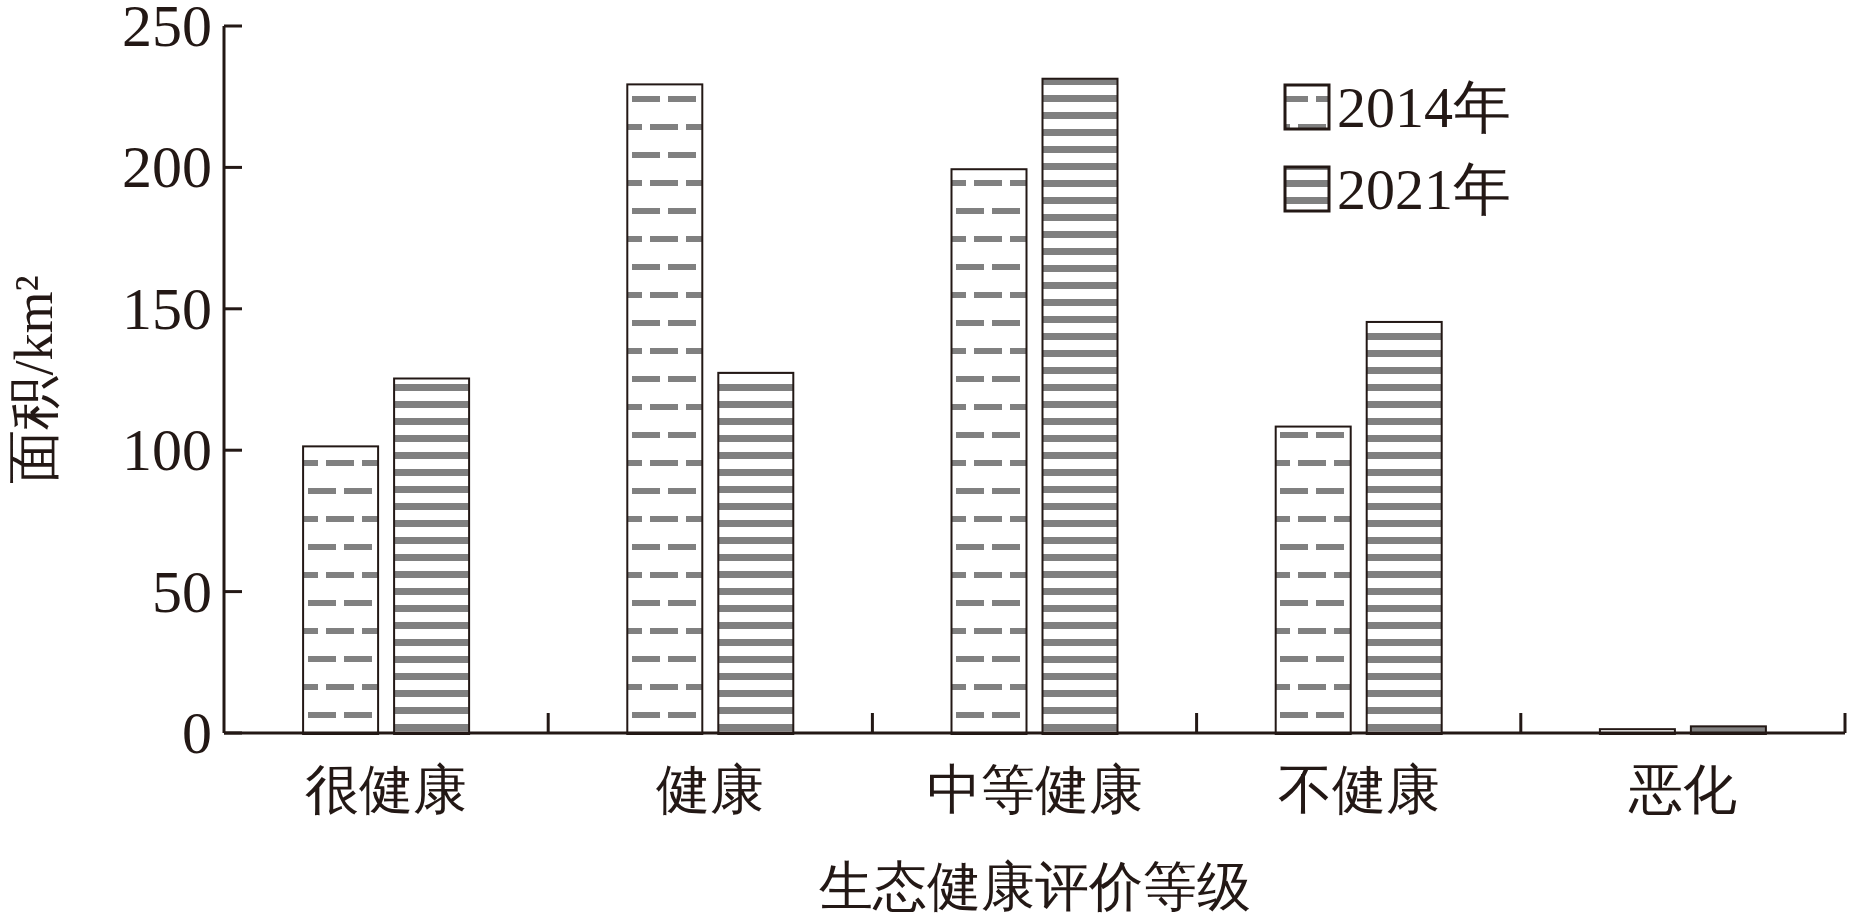 This screenshot has height=924, width=1849. I want to click on legend-label: 2021年, so click(1424, 189).